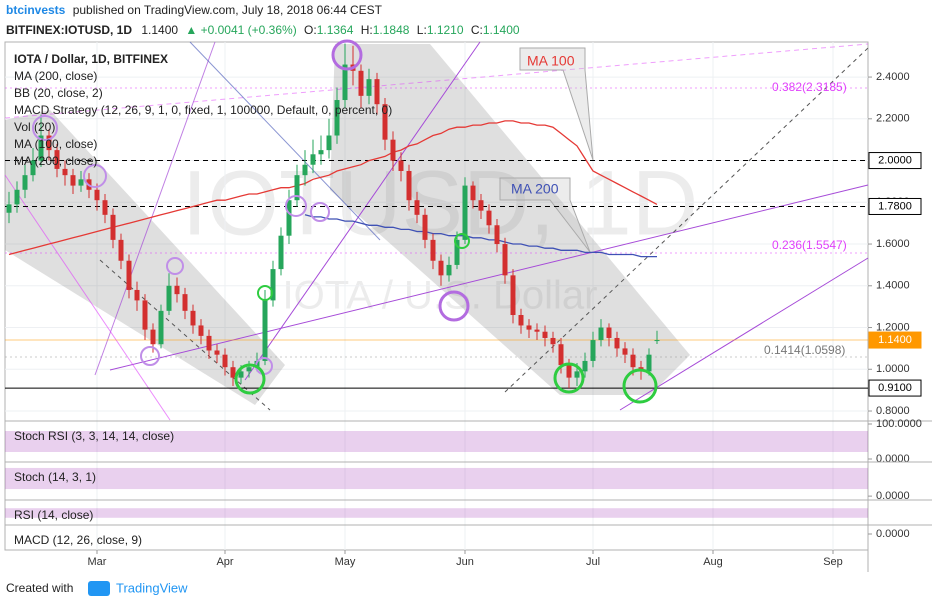 The width and height of the screenshot is (932, 607). What do you see at coordinates (310, 30) in the screenshot?
I see `ohlc-key: O:` at bounding box center [310, 30].